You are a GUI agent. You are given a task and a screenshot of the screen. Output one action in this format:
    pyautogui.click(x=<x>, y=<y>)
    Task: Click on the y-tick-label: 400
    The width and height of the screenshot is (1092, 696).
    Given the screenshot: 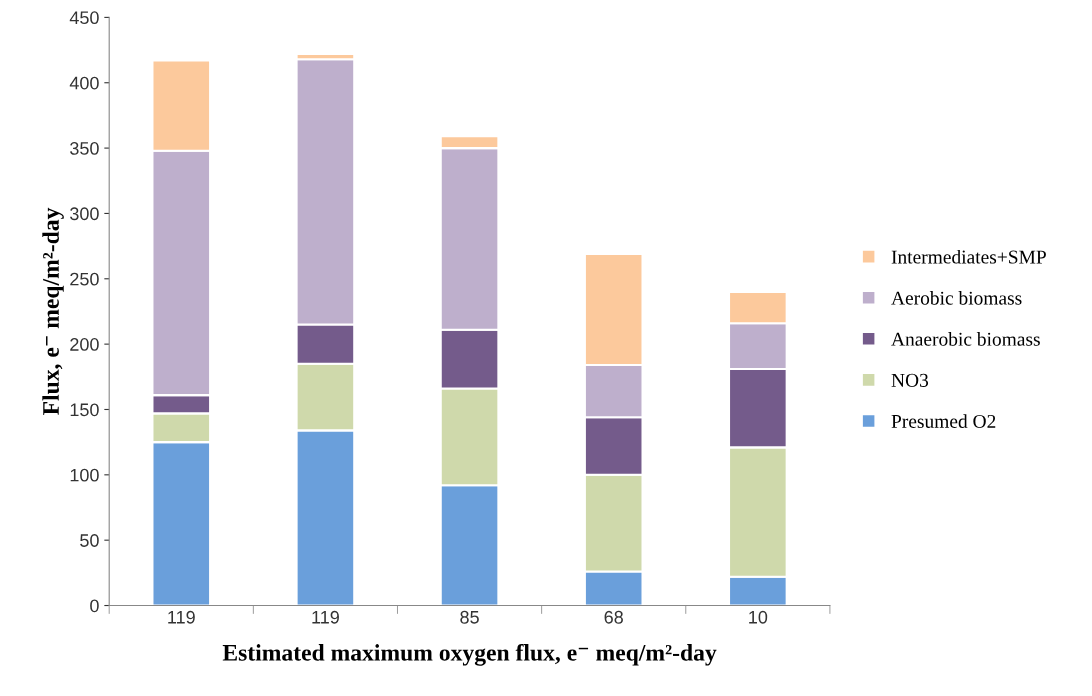 What is the action you would take?
    pyautogui.click(x=84, y=83)
    